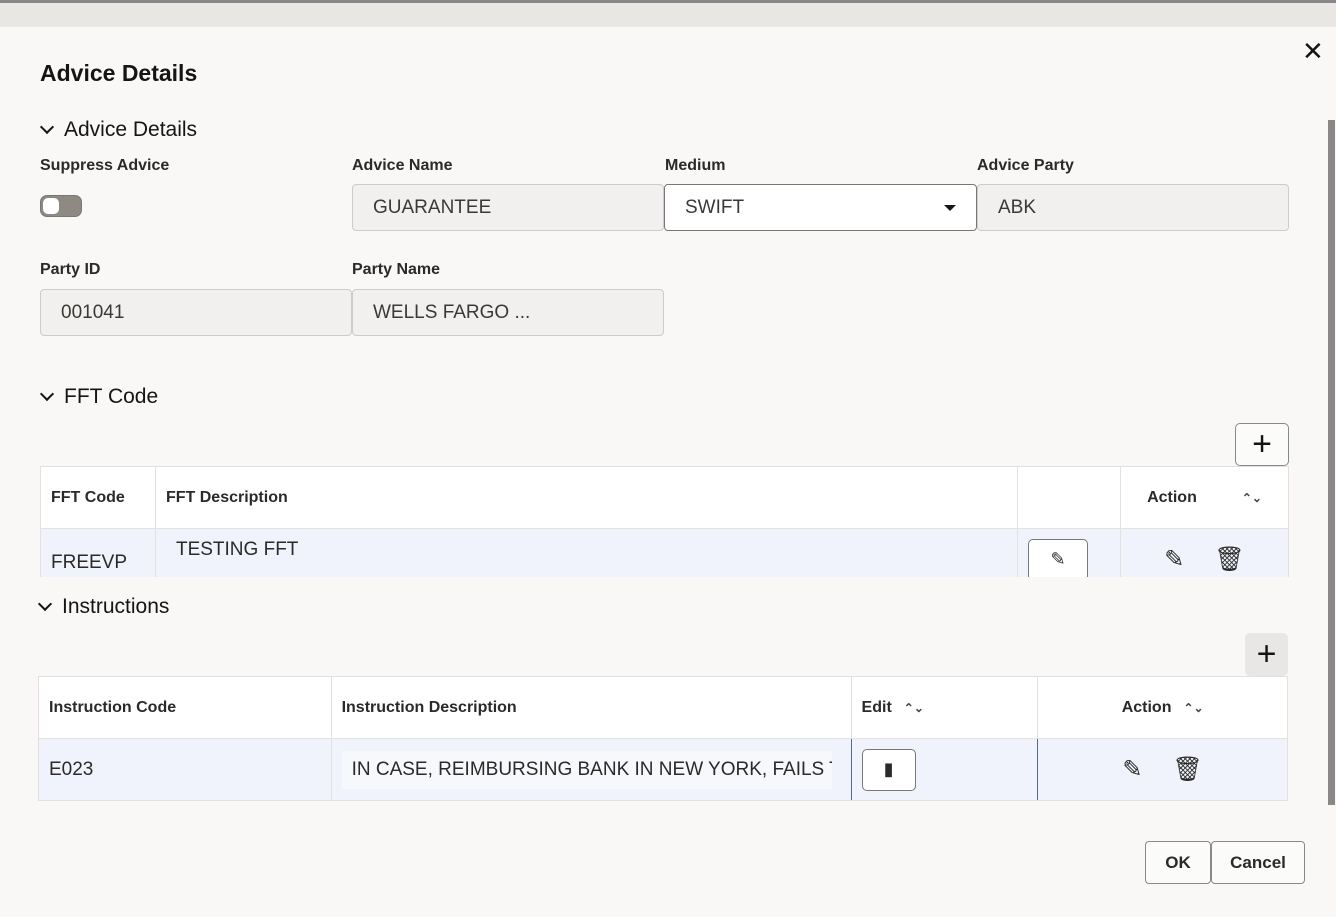 This screenshot has height=917, width=1336. Describe the element at coordinates (1258, 862) in the screenshot. I see `cancel-button: Cancel` at that location.